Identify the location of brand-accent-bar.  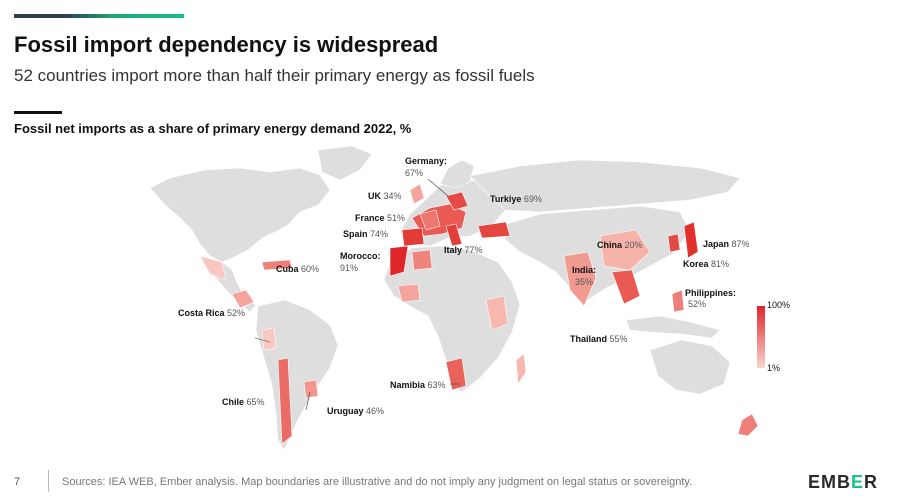
(99, 16).